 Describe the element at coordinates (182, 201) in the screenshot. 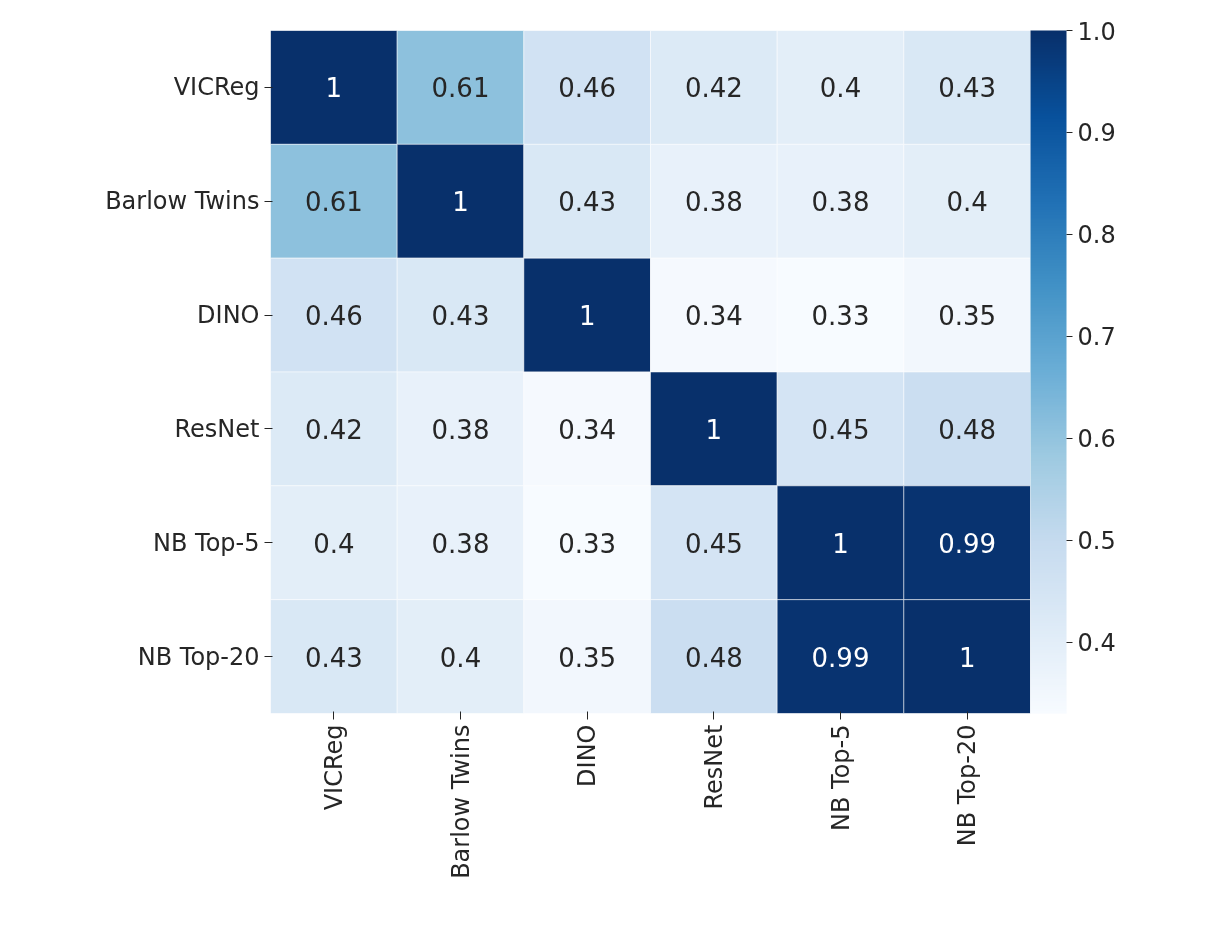

I see `y-tick-label: Barlow Twins` at that location.